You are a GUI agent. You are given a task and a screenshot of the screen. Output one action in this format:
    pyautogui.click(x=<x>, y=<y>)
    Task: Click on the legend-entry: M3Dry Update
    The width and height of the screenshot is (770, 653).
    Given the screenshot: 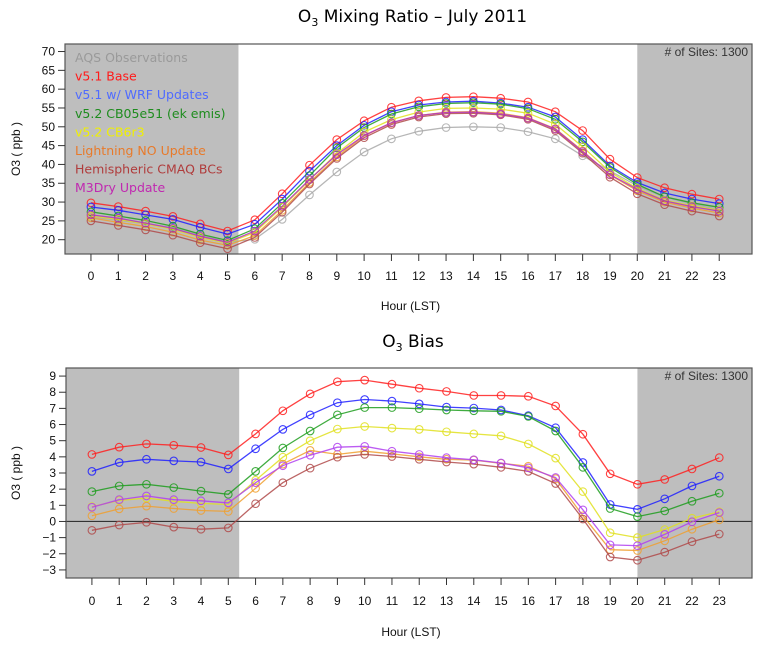 What is the action you would take?
    pyautogui.click(x=120, y=187)
    